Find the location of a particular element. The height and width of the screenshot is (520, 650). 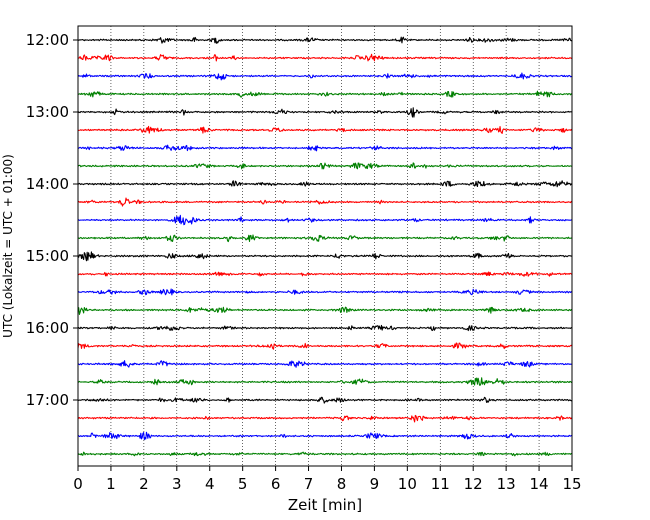

y-axis-label: UTC (Lokalzeit = UTC + 01:00) is located at coordinates (8, 246).